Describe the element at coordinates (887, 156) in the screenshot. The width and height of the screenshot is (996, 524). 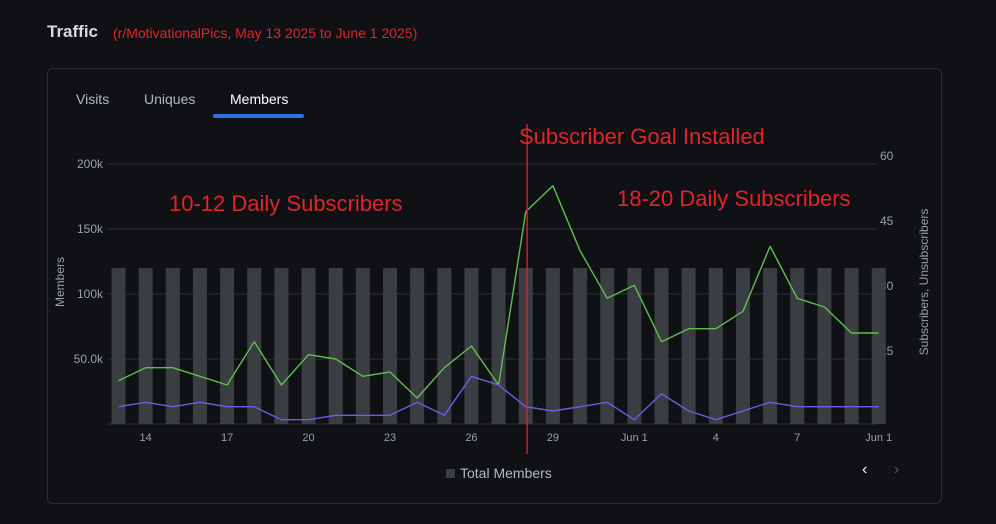
I see `y2-tick-label: 60` at that location.